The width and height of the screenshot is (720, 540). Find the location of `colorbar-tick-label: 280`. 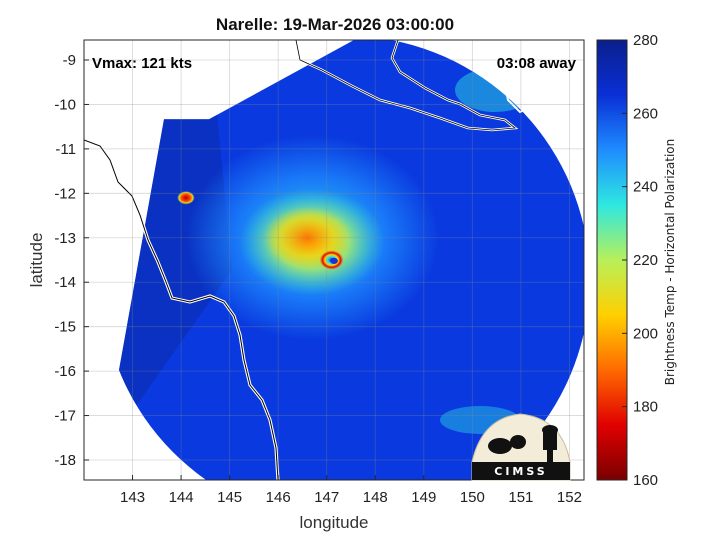

colorbar-tick-label: 280 is located at coordinates (645, 40).